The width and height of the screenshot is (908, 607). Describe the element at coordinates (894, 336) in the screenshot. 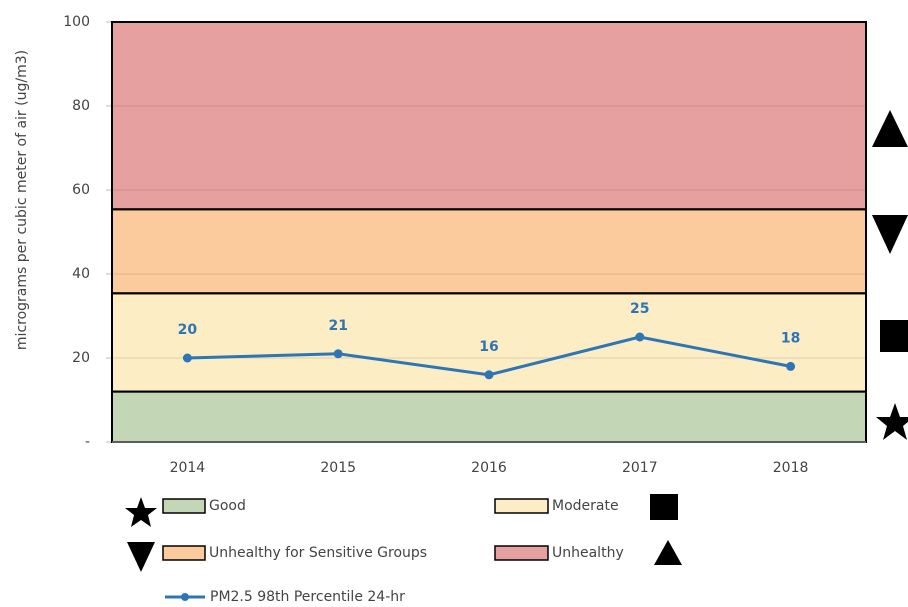

I see `icon-square` at that location.